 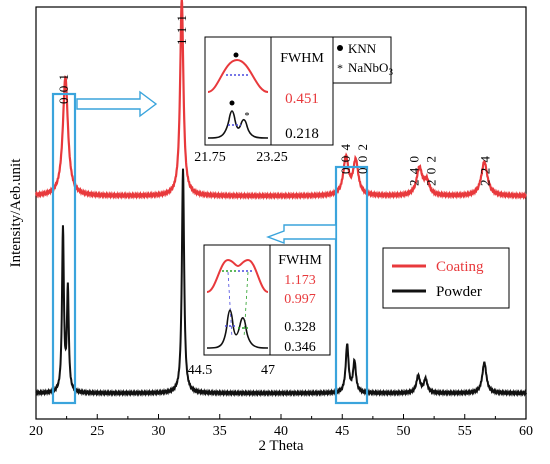 I want to click on inset-bottom: FWHM 1.173 0.997 0.328 0.346 44.5 47, so click(x=259, y=311).